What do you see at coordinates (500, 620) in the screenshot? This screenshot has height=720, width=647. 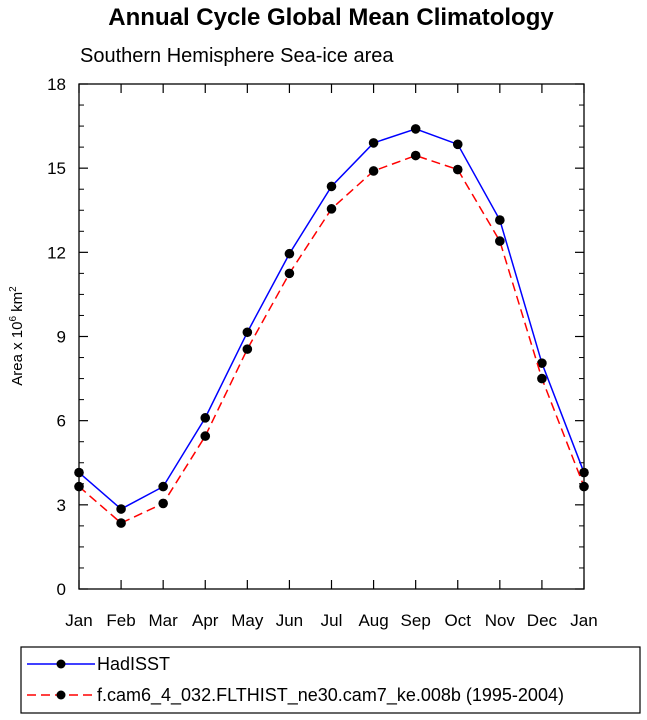 I see `x-tick-label: Nov` at bounding box center [500, 620].